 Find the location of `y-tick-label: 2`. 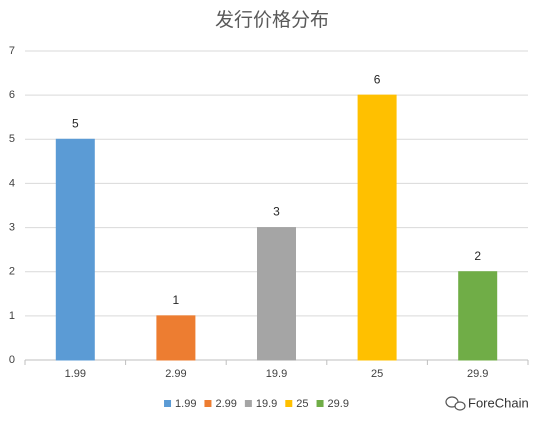

y-tick-label: 2 is located at coordinates (12, 272).